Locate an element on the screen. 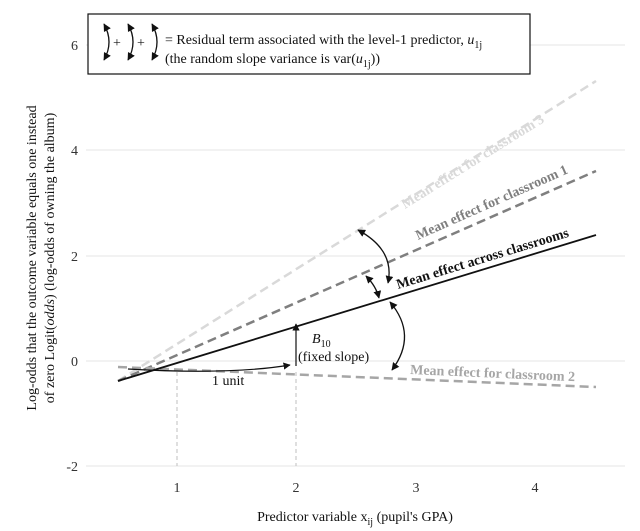 The image size is (640, 531). series-classroom-2-line is located at coordinates (357, 377).